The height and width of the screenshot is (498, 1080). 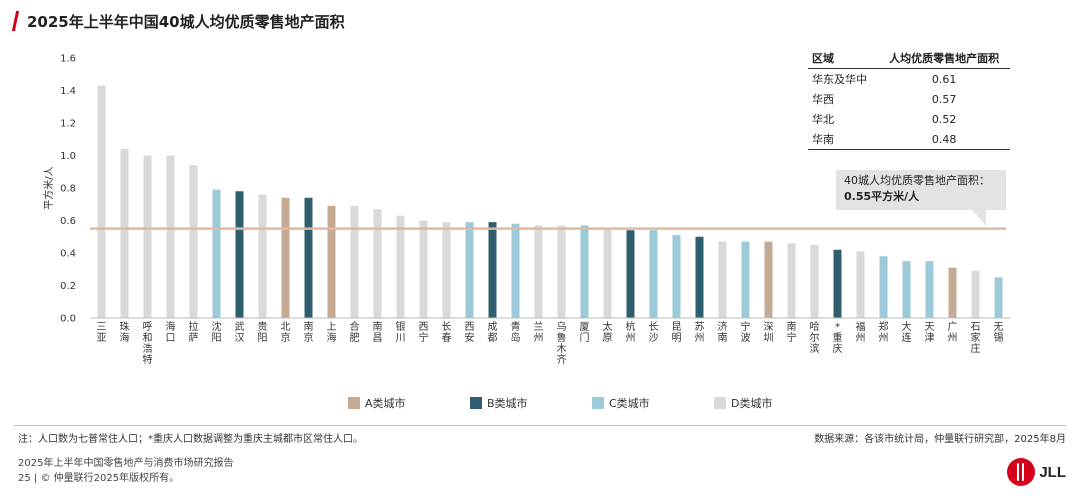 What do you see at coordinates (332, 332) in the screenshot?
I see `x-tick-label: 上海` at bounding box center [332, 332].